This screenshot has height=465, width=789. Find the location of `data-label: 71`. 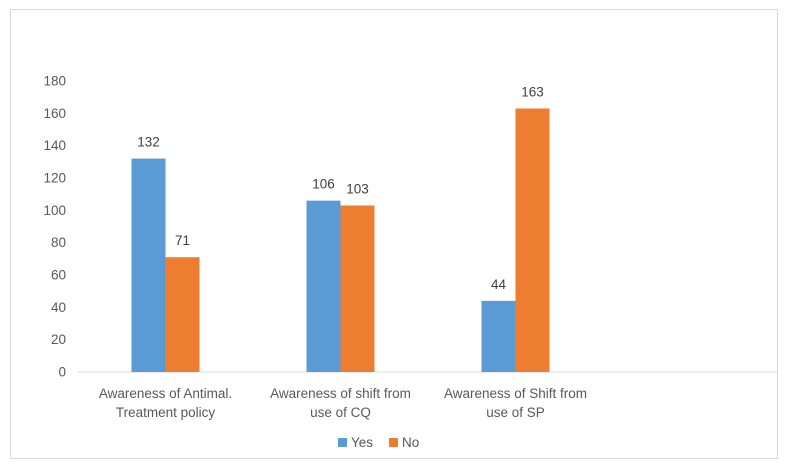

data-label: 71 is located at coordinates (182, 240).